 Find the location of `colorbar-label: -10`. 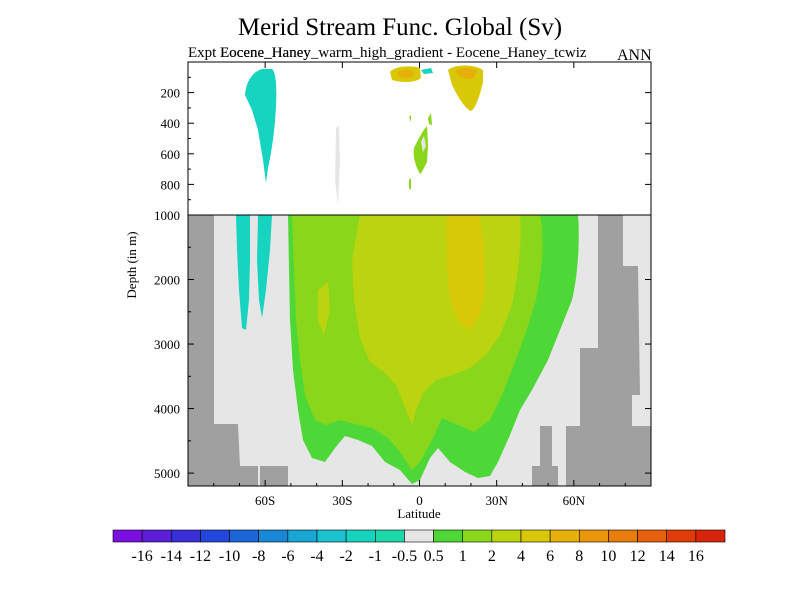

colorbar-label: -10 is located at coordinates (229, 556).